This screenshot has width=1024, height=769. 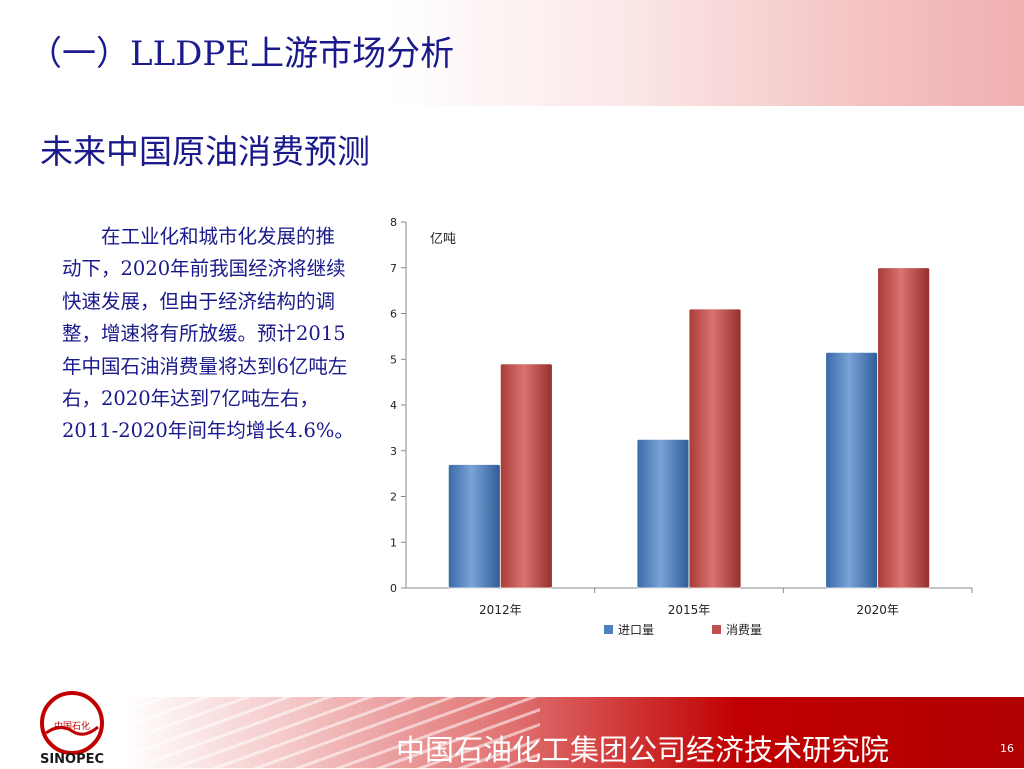 I want to click on y-tick-label: 7, so click(x=393, y=268).